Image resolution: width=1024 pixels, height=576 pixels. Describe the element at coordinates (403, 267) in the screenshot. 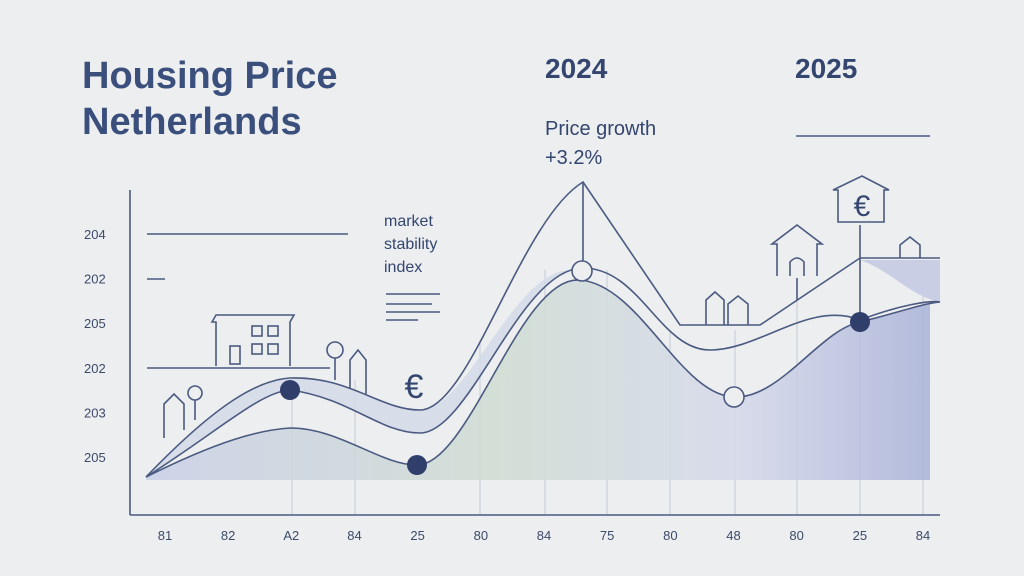

I see `side-note: index` at that location.